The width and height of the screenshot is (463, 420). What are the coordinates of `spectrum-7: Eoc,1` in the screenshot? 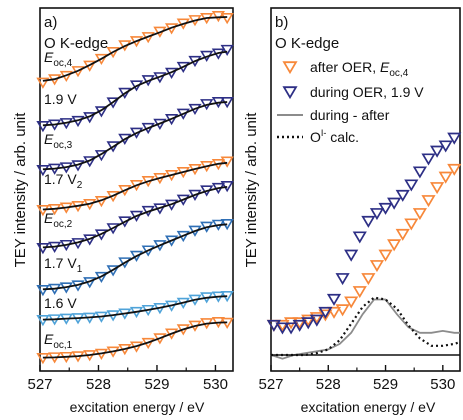 It's located at (135, 341).